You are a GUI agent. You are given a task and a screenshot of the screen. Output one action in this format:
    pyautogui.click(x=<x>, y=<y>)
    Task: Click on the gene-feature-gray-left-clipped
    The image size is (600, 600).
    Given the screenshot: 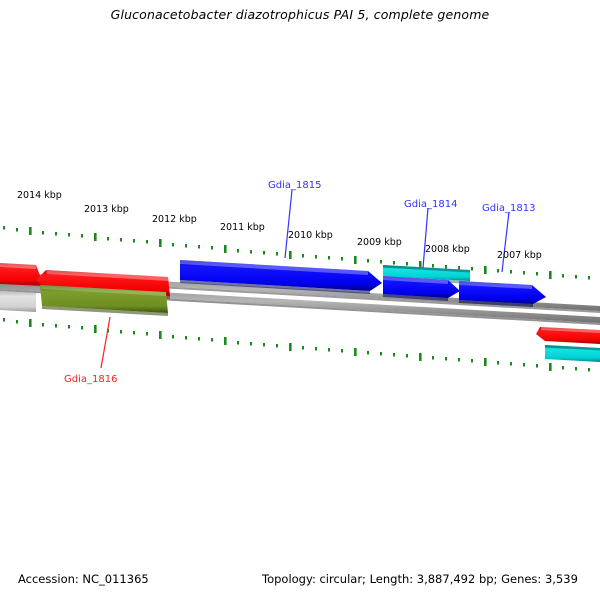 What is the action you would take?
    pyautogui.click(x=18, y=301)
    